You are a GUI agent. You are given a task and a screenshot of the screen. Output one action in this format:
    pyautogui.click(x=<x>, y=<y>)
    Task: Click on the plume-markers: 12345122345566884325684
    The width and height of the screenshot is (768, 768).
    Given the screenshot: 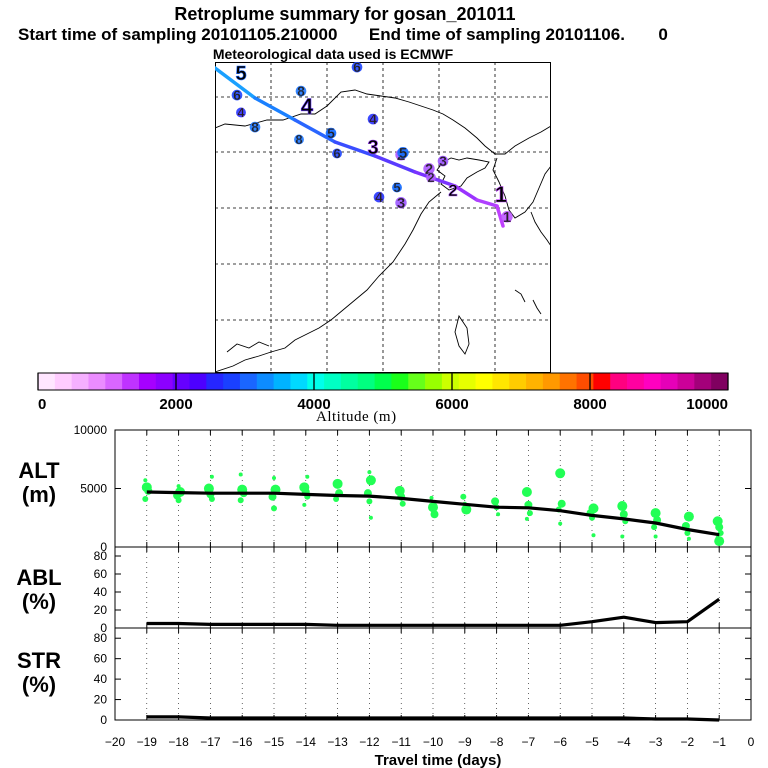 What is the action you would take?
    pyautogui.click(x=372, y=144)
    